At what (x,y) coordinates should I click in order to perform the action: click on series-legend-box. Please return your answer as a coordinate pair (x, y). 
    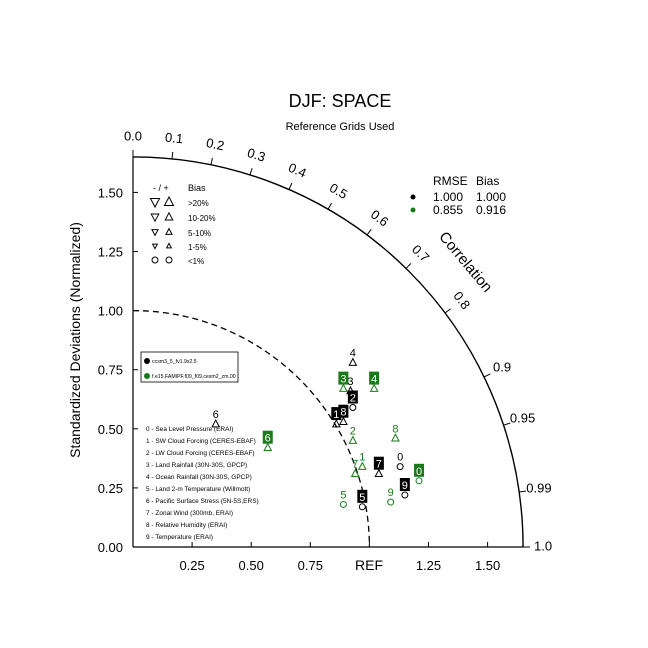
    Looking at the image, I should click on (189, 367).